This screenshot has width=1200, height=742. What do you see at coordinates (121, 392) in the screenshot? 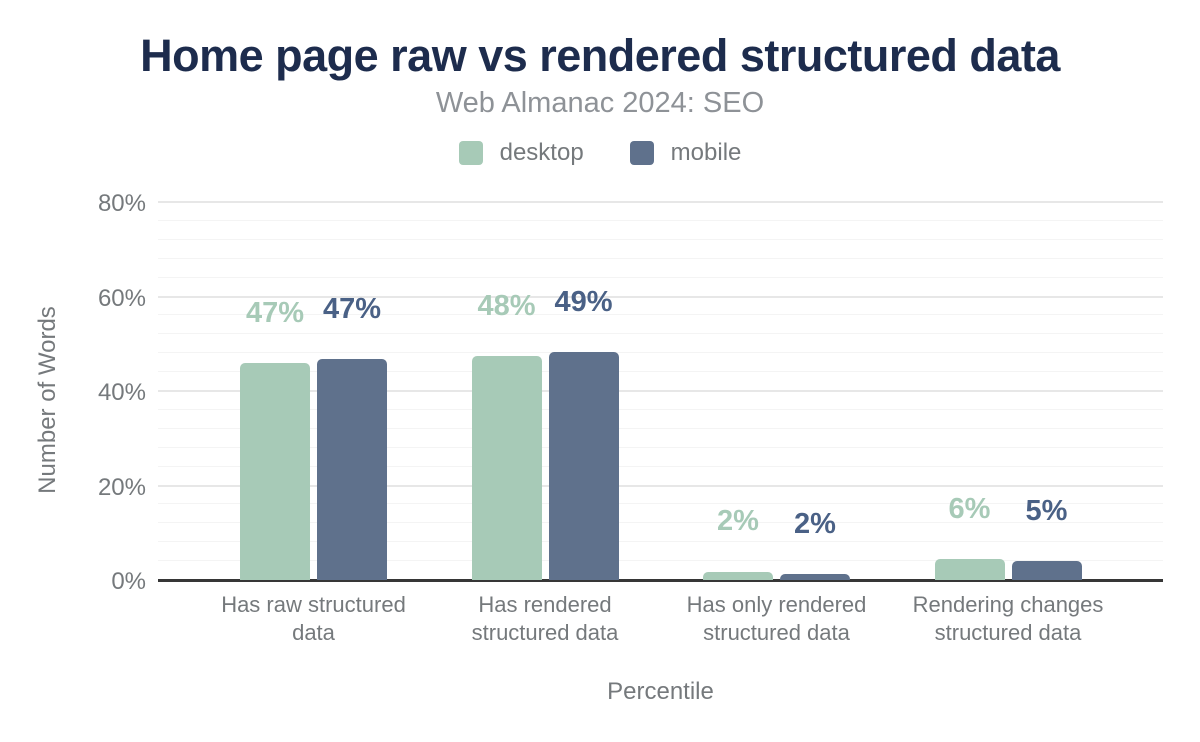
I see `y-tick-label: 40%` at bounding box center [121, 392].